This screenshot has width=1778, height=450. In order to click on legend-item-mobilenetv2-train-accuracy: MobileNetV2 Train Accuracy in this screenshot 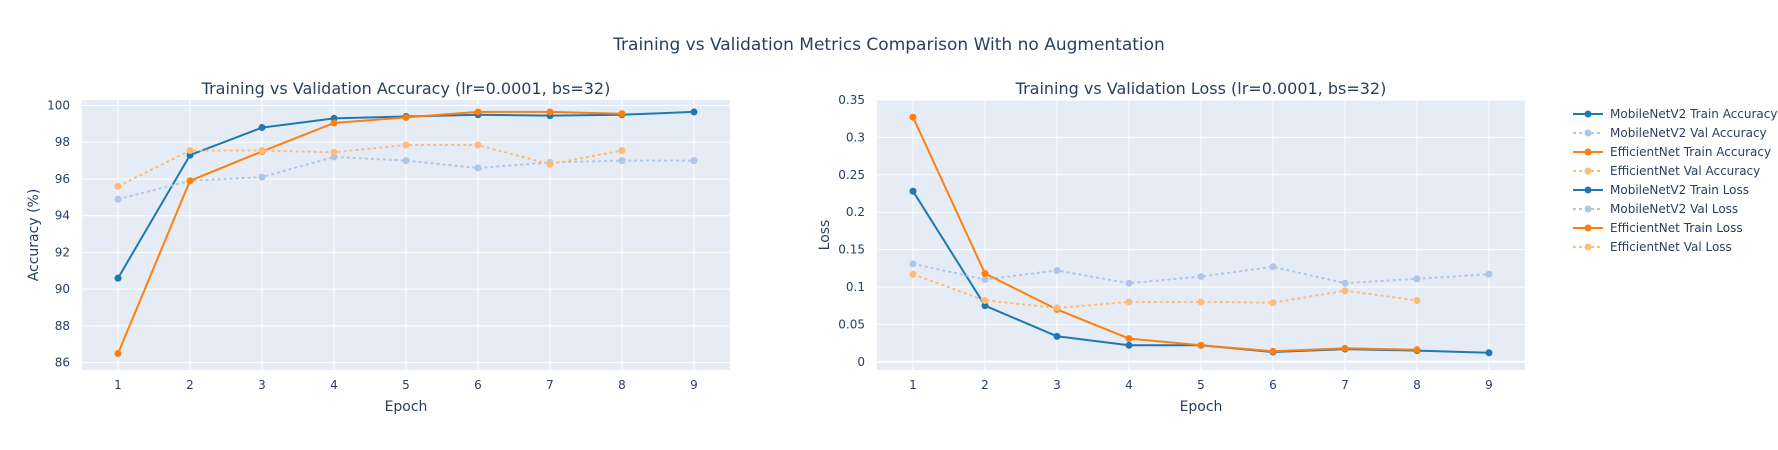, I will do `click(1675, 114)`.